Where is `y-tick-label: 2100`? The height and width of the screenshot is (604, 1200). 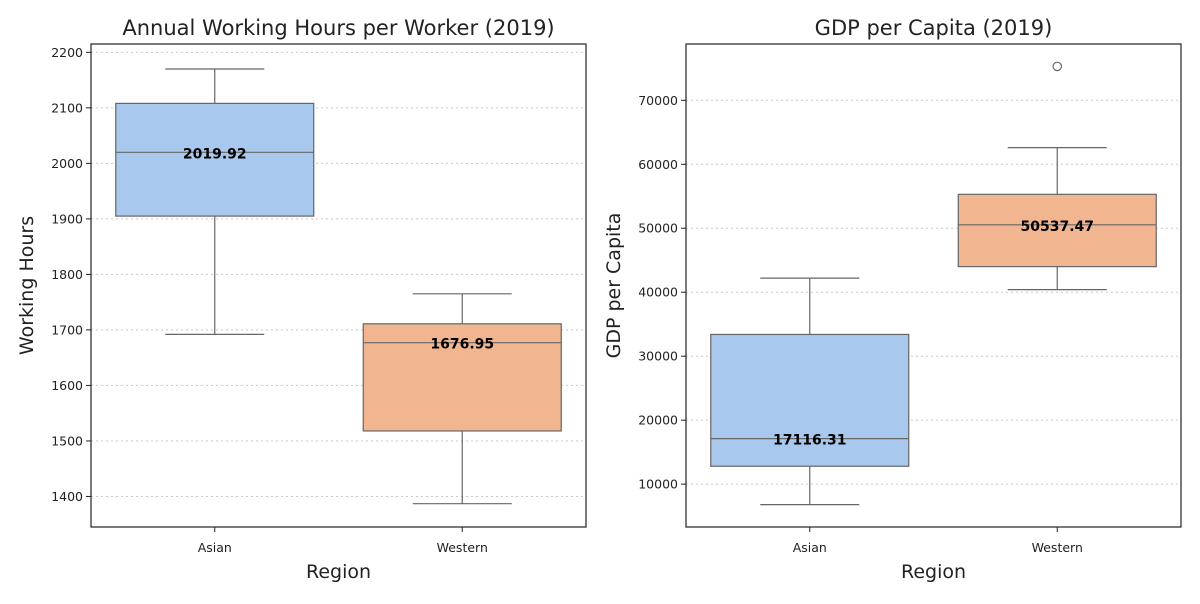
y-tick-label: 2100 is located at coordinates (67, 107).